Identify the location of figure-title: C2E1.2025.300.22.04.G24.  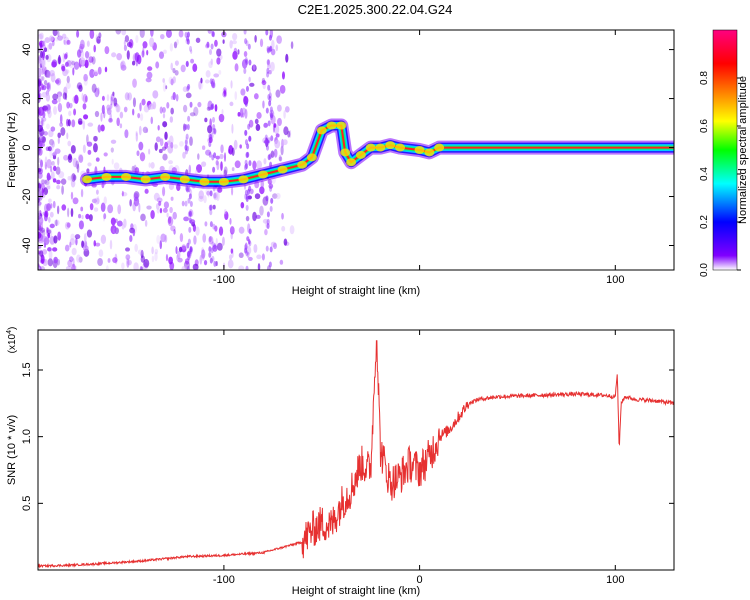
(375, 9).